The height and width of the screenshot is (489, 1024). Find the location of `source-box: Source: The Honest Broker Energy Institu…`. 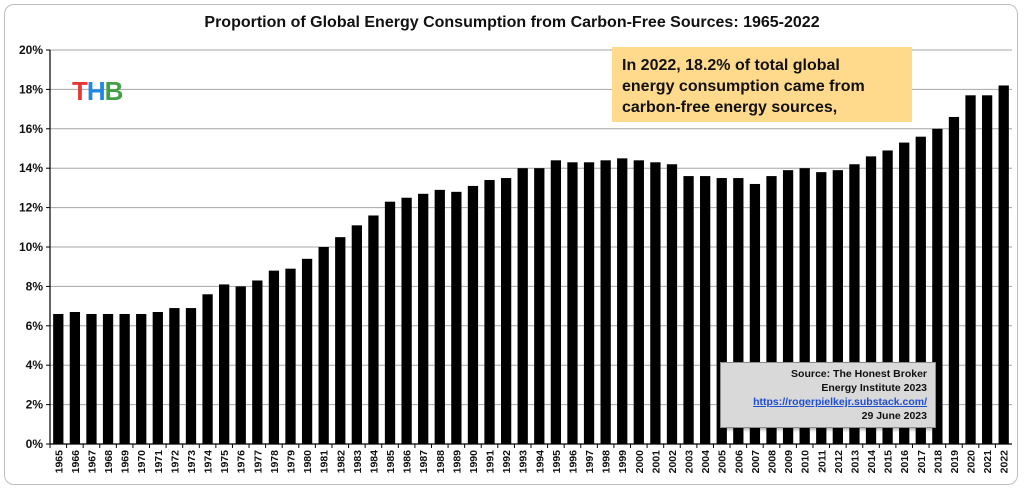

source-box: Source: The Honest Broker Energy Institu… is located at coordinates (828, 395).